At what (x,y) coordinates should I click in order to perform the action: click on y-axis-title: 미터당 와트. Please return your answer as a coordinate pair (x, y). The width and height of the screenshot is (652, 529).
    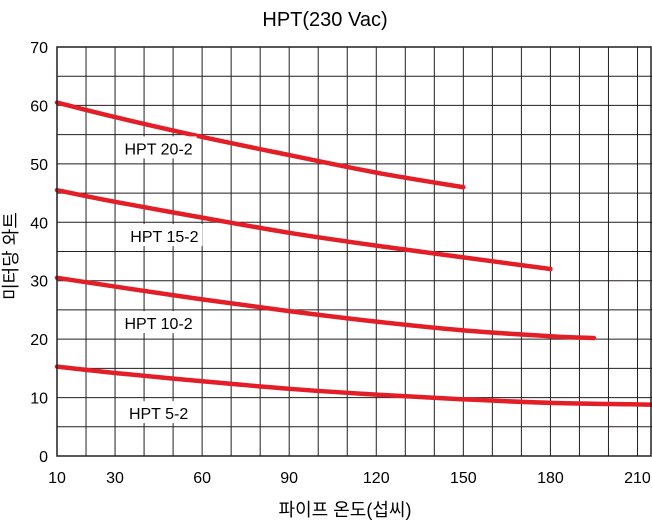
    Looking at the image, I should click on (11, 256).